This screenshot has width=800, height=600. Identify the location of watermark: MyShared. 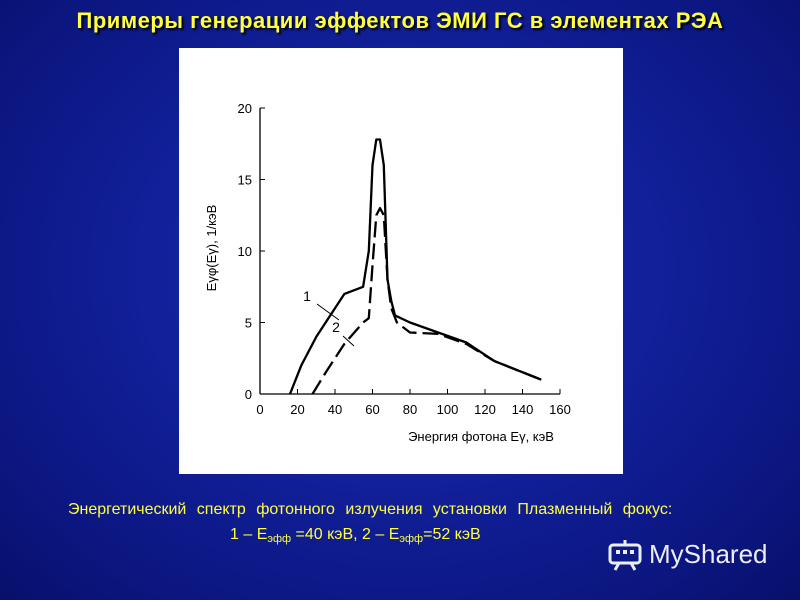
(687, 554).